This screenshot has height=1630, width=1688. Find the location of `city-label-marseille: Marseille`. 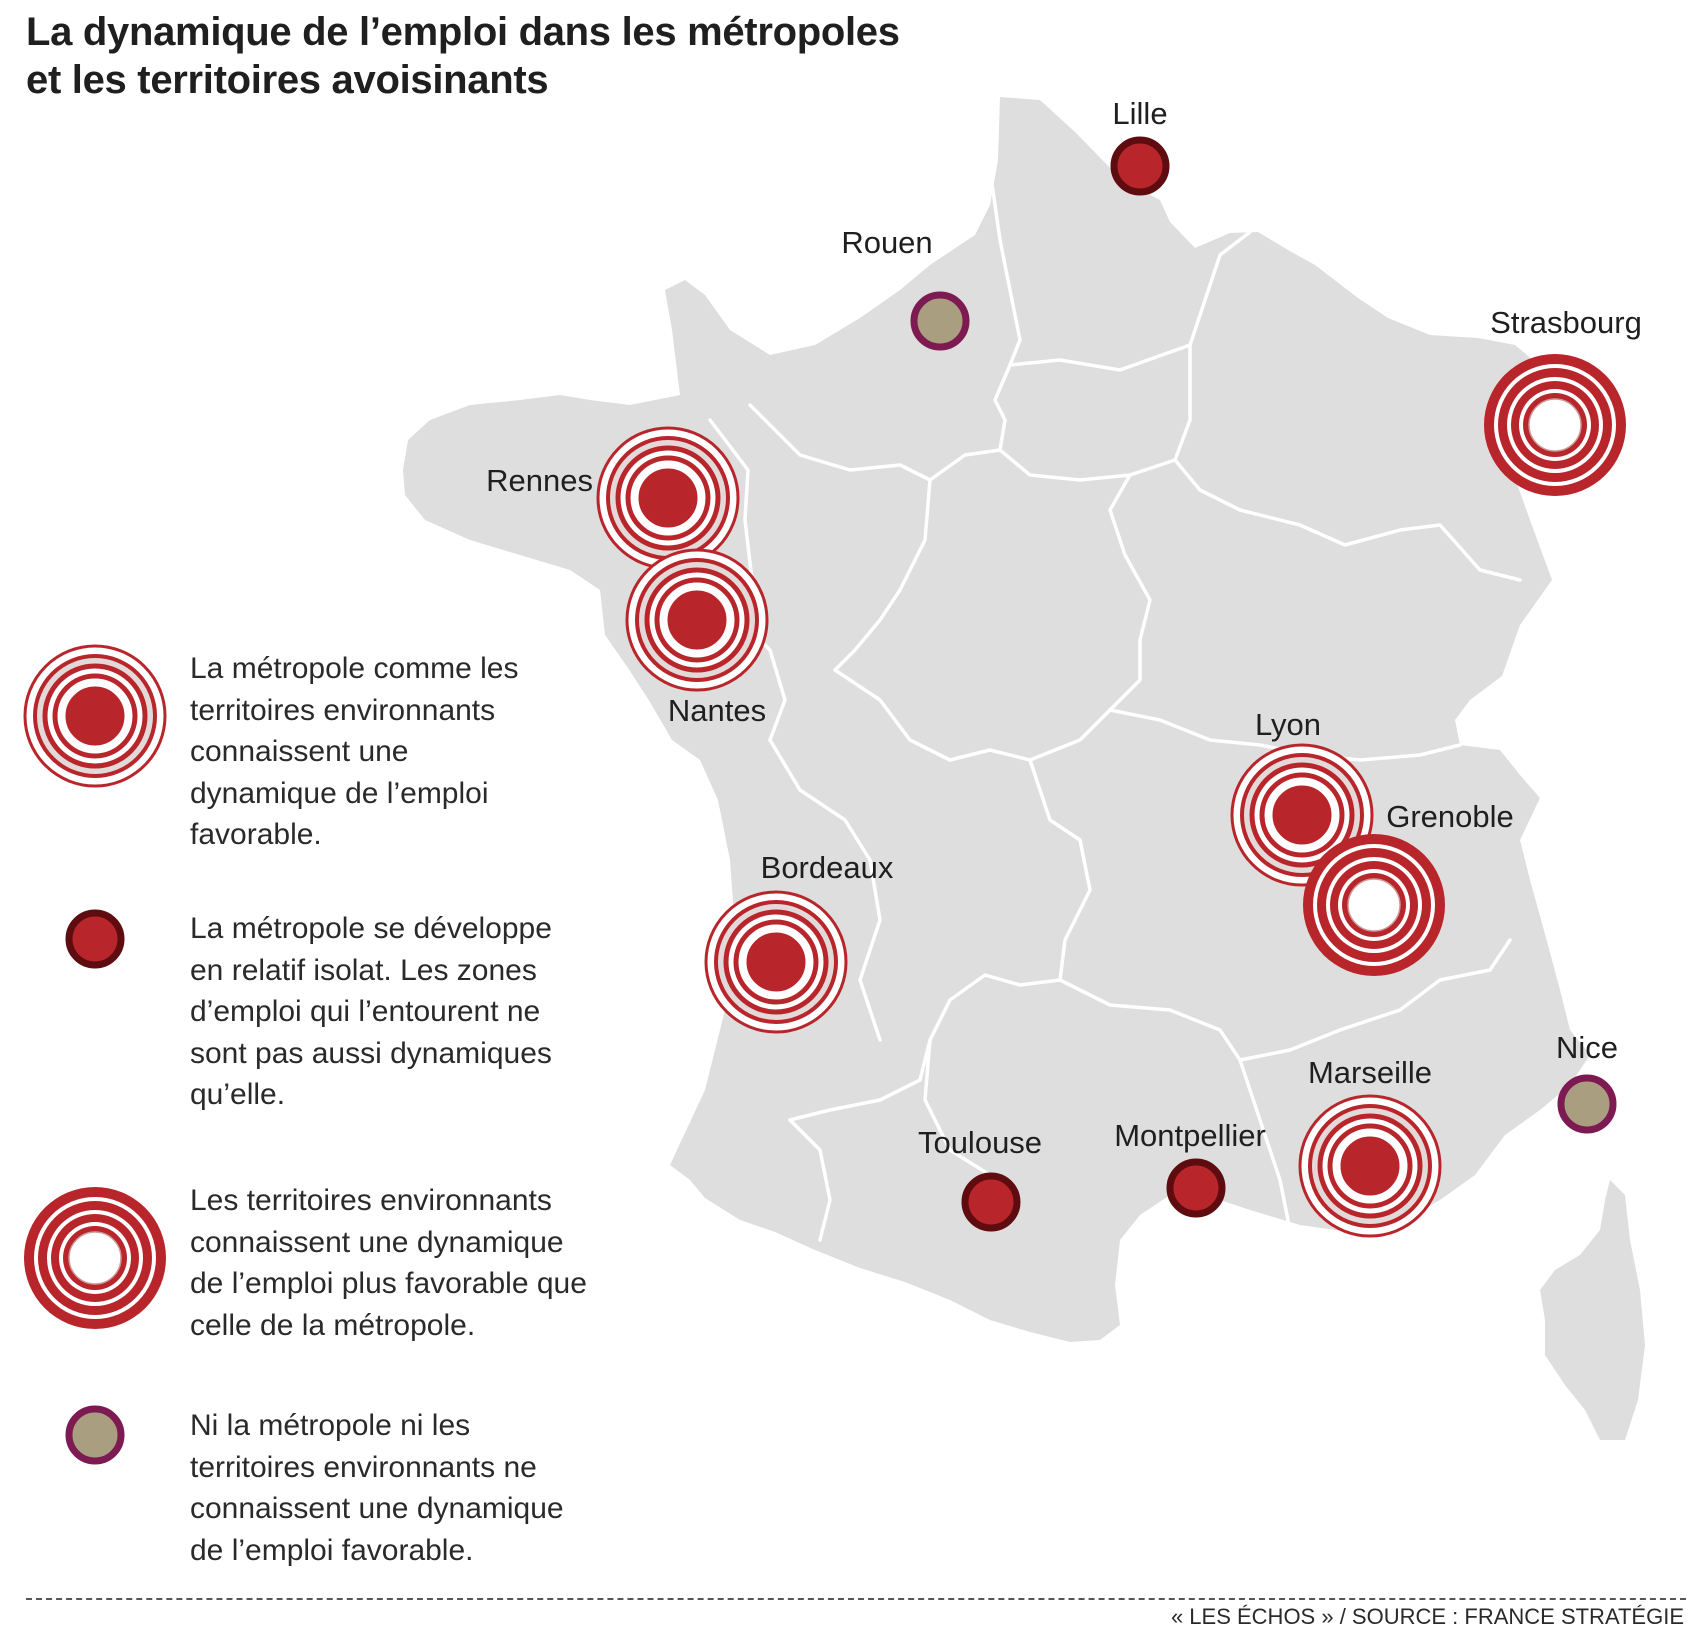

city-label-marseille: Marseille is located at coordinates (1370, 1072).